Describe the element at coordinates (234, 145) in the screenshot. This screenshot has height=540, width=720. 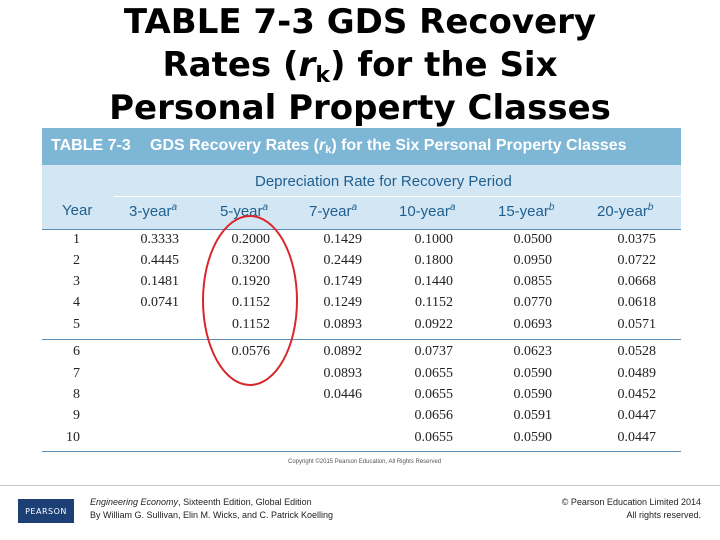
I see `table-caption-text: GDS Recovery Rates (` at that location.